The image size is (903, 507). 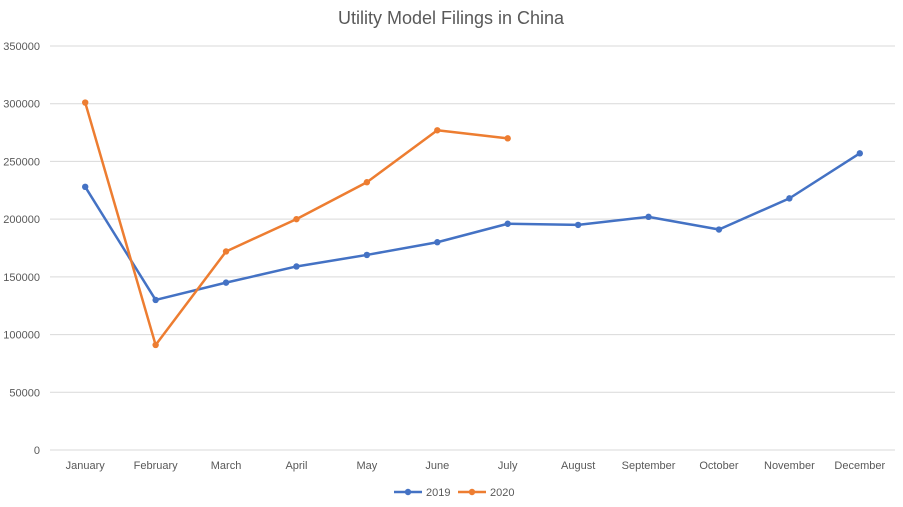 I want to click on y-tick-label: 50000, so click(x=24, y=393).